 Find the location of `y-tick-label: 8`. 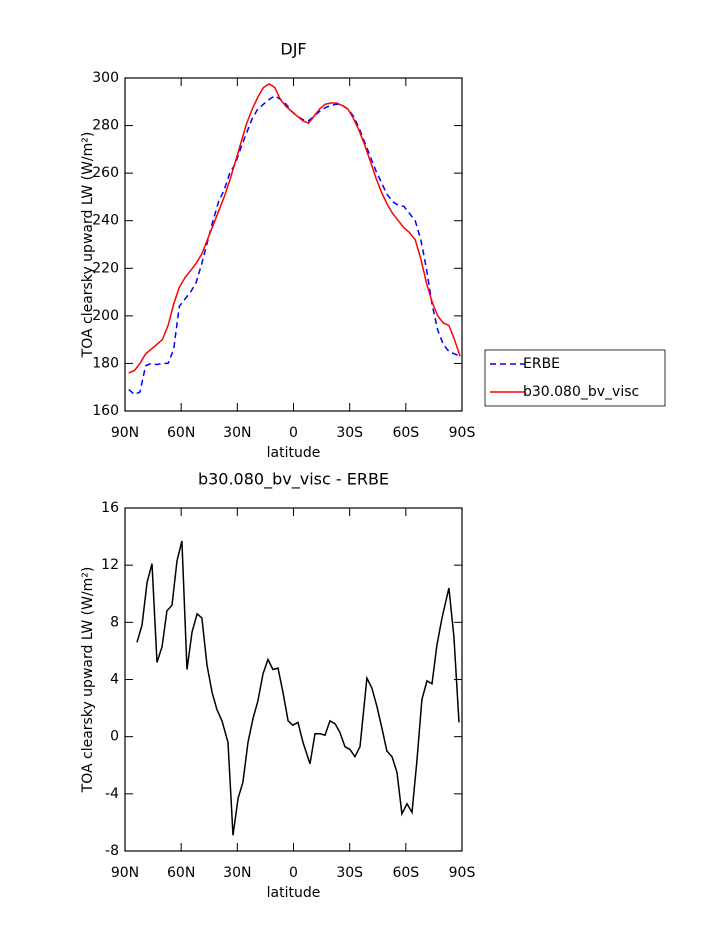

y-tick-label: 8 is located at coordinates (114, 622).